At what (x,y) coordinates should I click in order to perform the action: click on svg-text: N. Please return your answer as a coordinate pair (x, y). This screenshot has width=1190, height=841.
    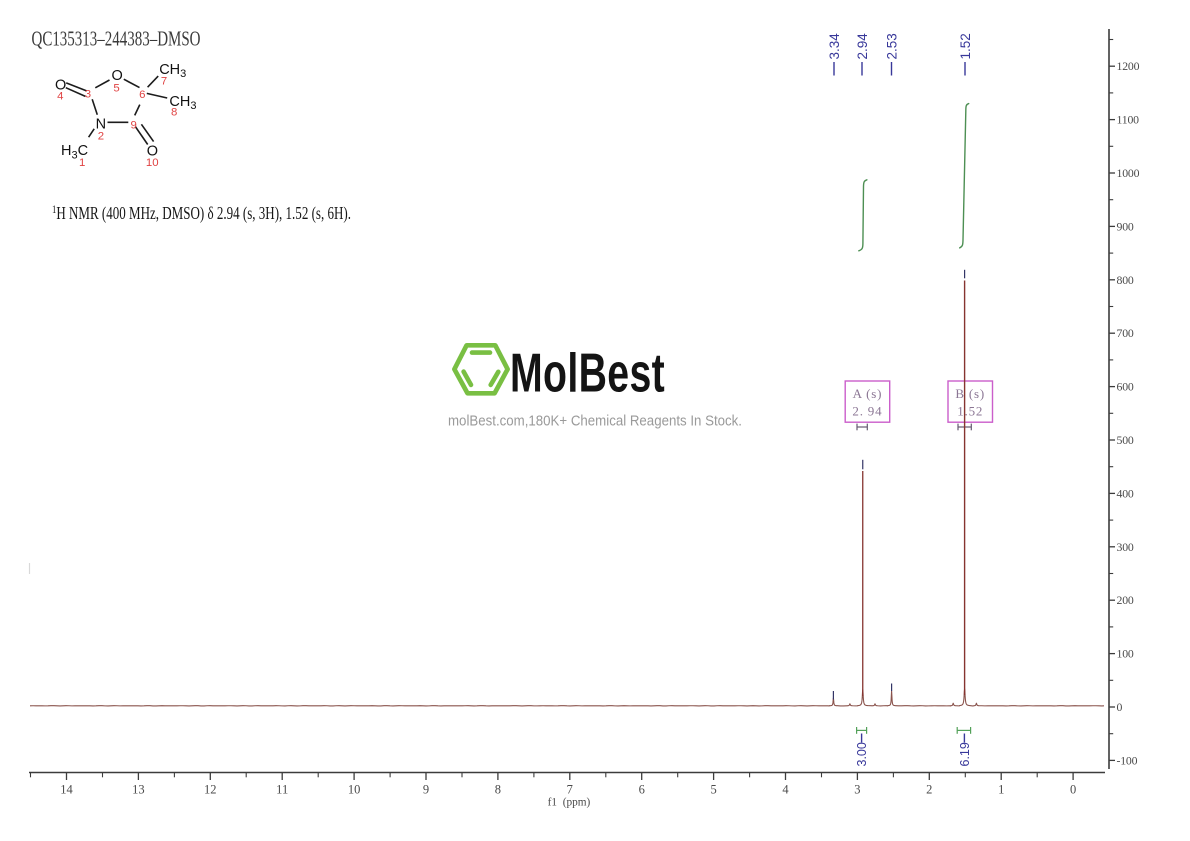
    Looking at the image, I should click on (101, 125).